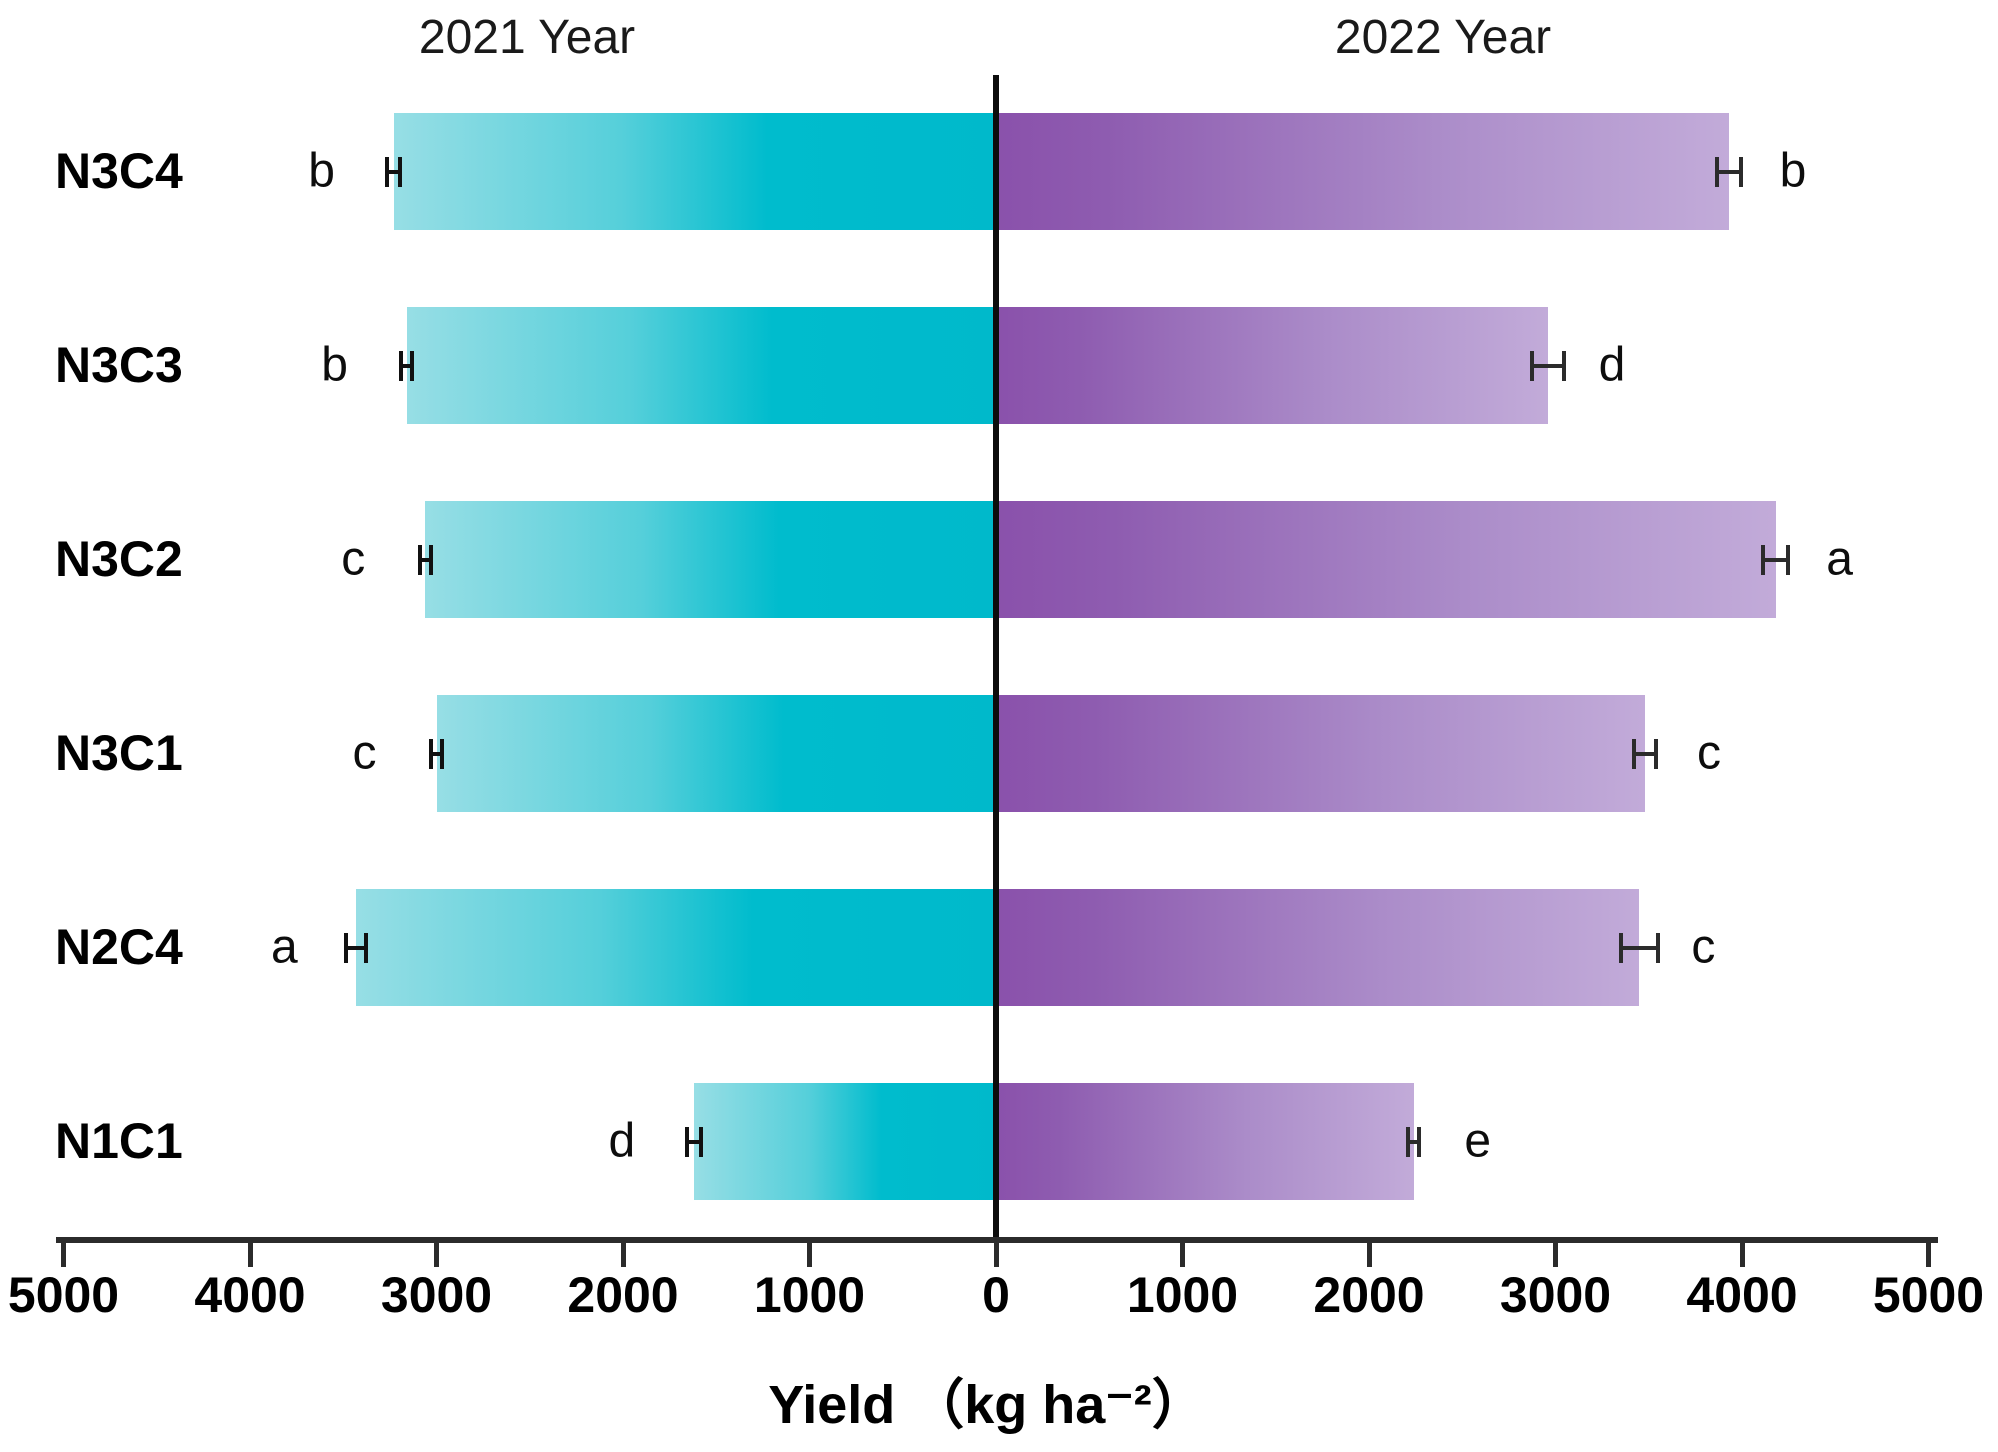  What do you see at coordinates (119, 364) in the screenshot?
I see `category-label: N3C3` at bounding box center [119, 364].